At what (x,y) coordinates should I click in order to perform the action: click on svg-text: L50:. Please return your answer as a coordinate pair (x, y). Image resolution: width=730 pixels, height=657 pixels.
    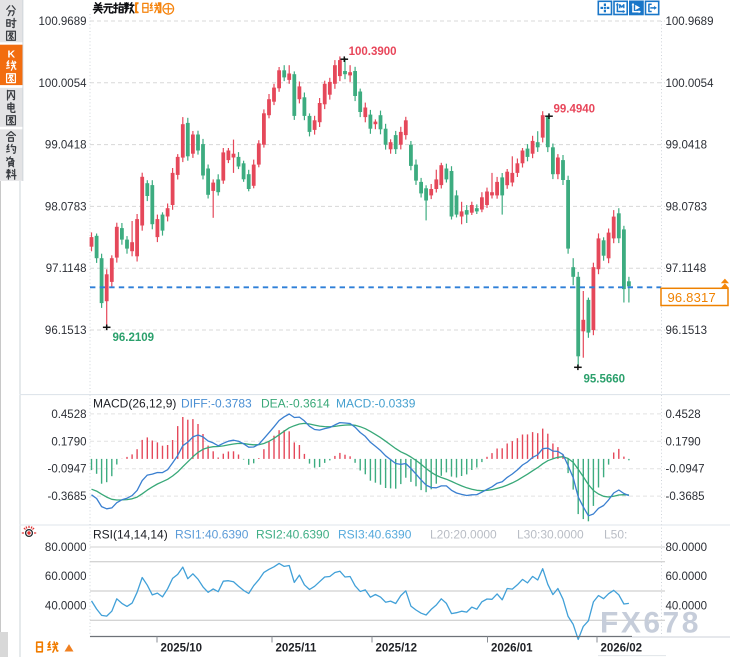
    Looking at the image, I should click on (615, 534).